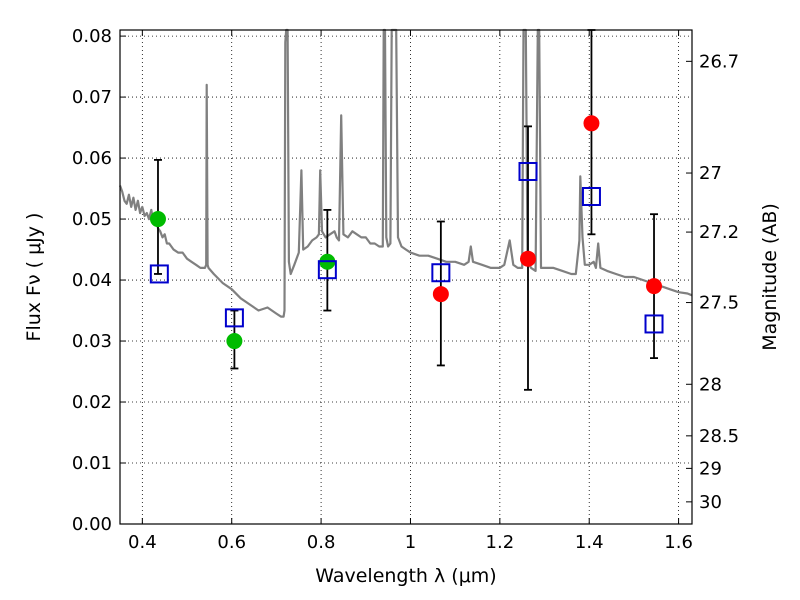  Describe the element at coordinates (92, 97) in the screenshot. I see `y-tick-label: 0.07` at that location.